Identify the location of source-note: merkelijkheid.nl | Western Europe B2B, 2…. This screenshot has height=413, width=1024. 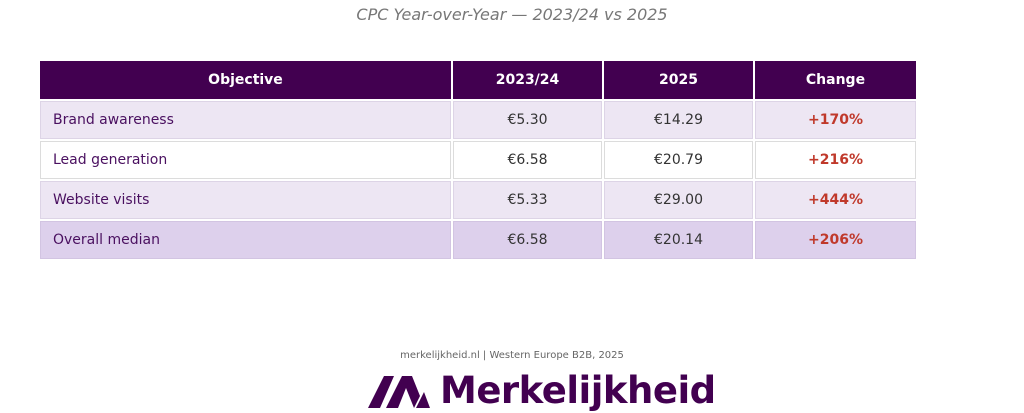
(512, 355).